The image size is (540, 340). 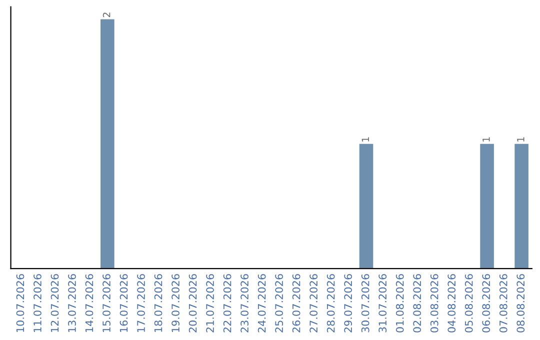 I want to click on x-tick-label: 08.08.2026, so click(x=520, y=303).